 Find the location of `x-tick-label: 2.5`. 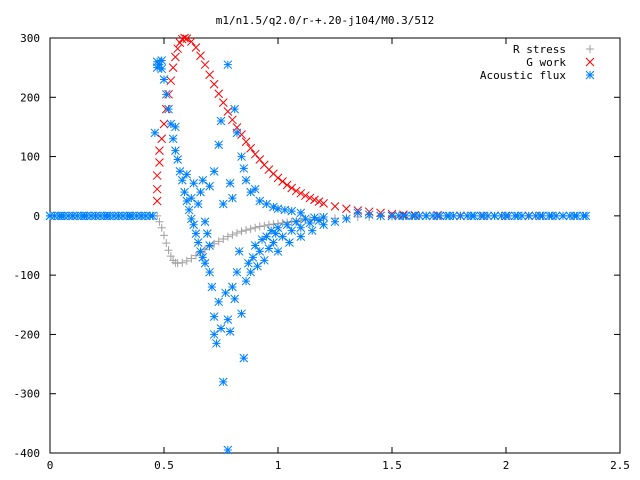

x-tick-label: 2.5 is located at coordinates (620, 465).